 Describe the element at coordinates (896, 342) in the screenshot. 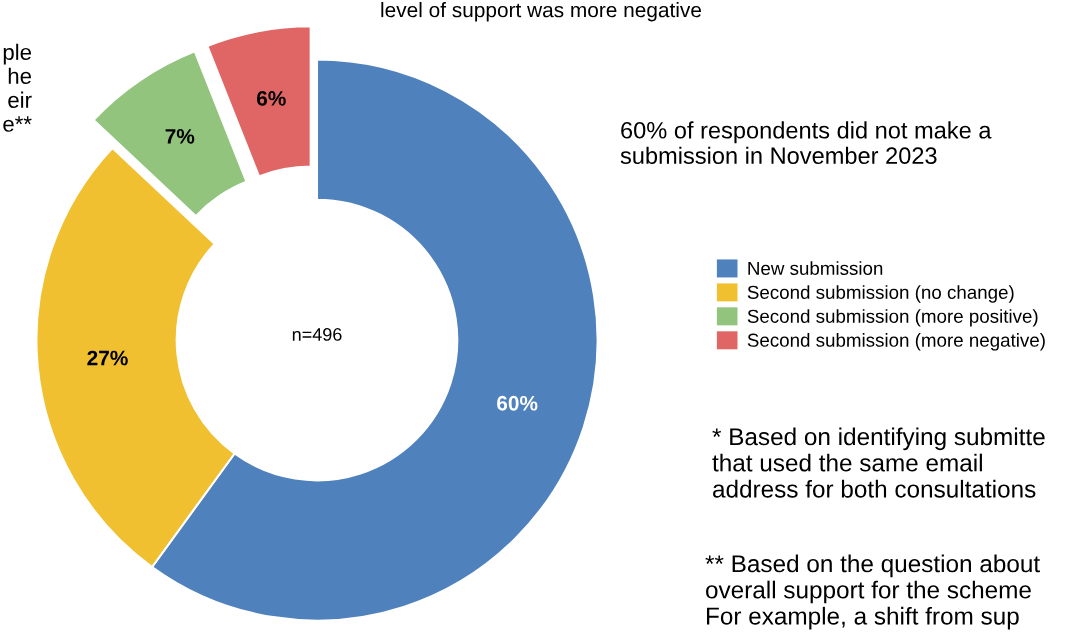

I see `legend-label: Second submission (more negative)` at that location.